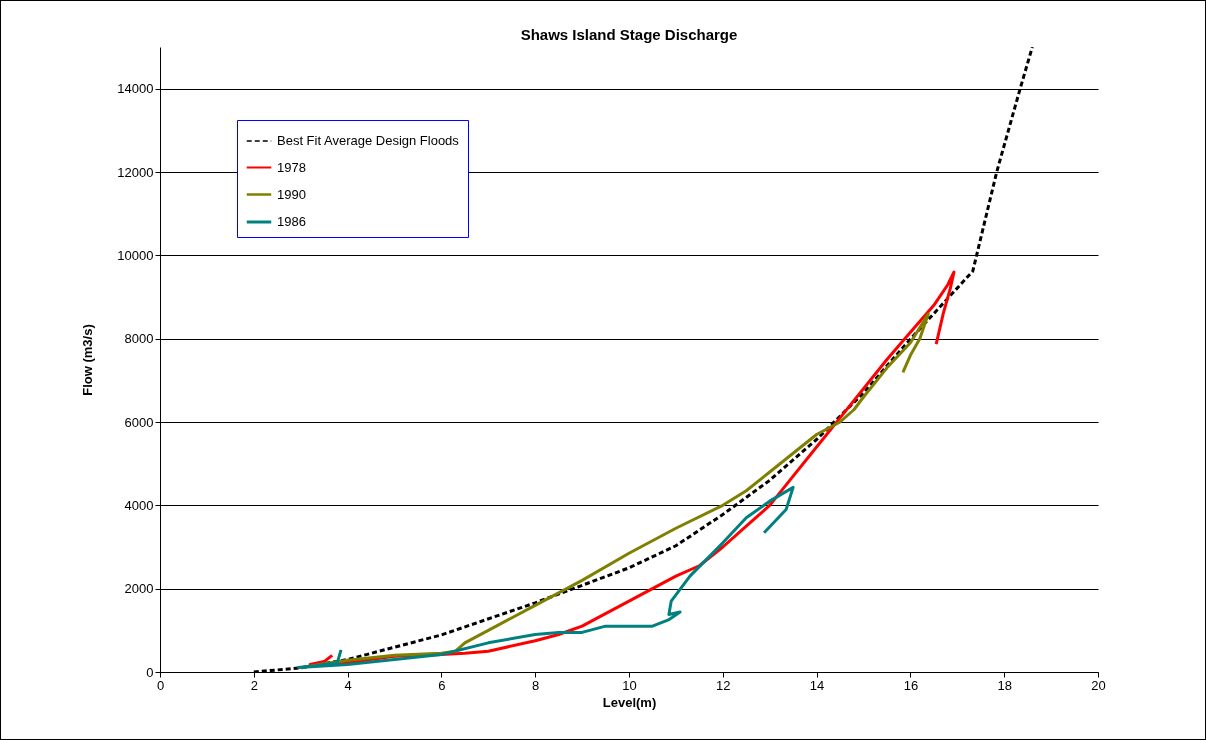 The image size is (1206, 740). Describe the element at coordinates (139, 422) in the screenshot. I see `y-tick-label: 6000` at that location.